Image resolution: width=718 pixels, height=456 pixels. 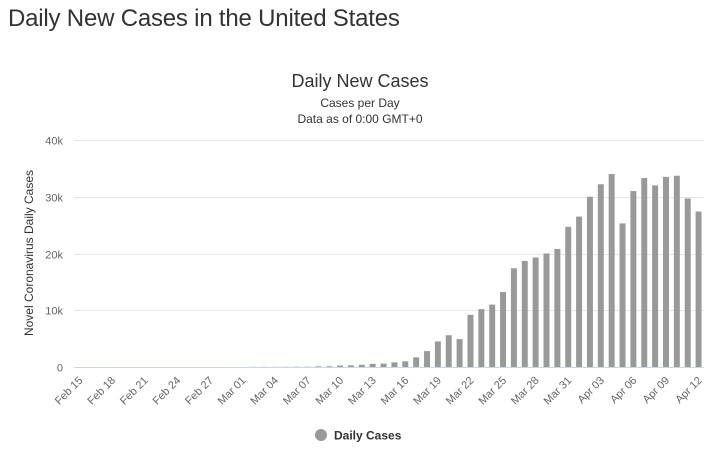 What do you see at coordinates (204, 18) in the screenshot?
I see `page-heading: Daily New Cases in the United States` at bounding box center [204, 18].